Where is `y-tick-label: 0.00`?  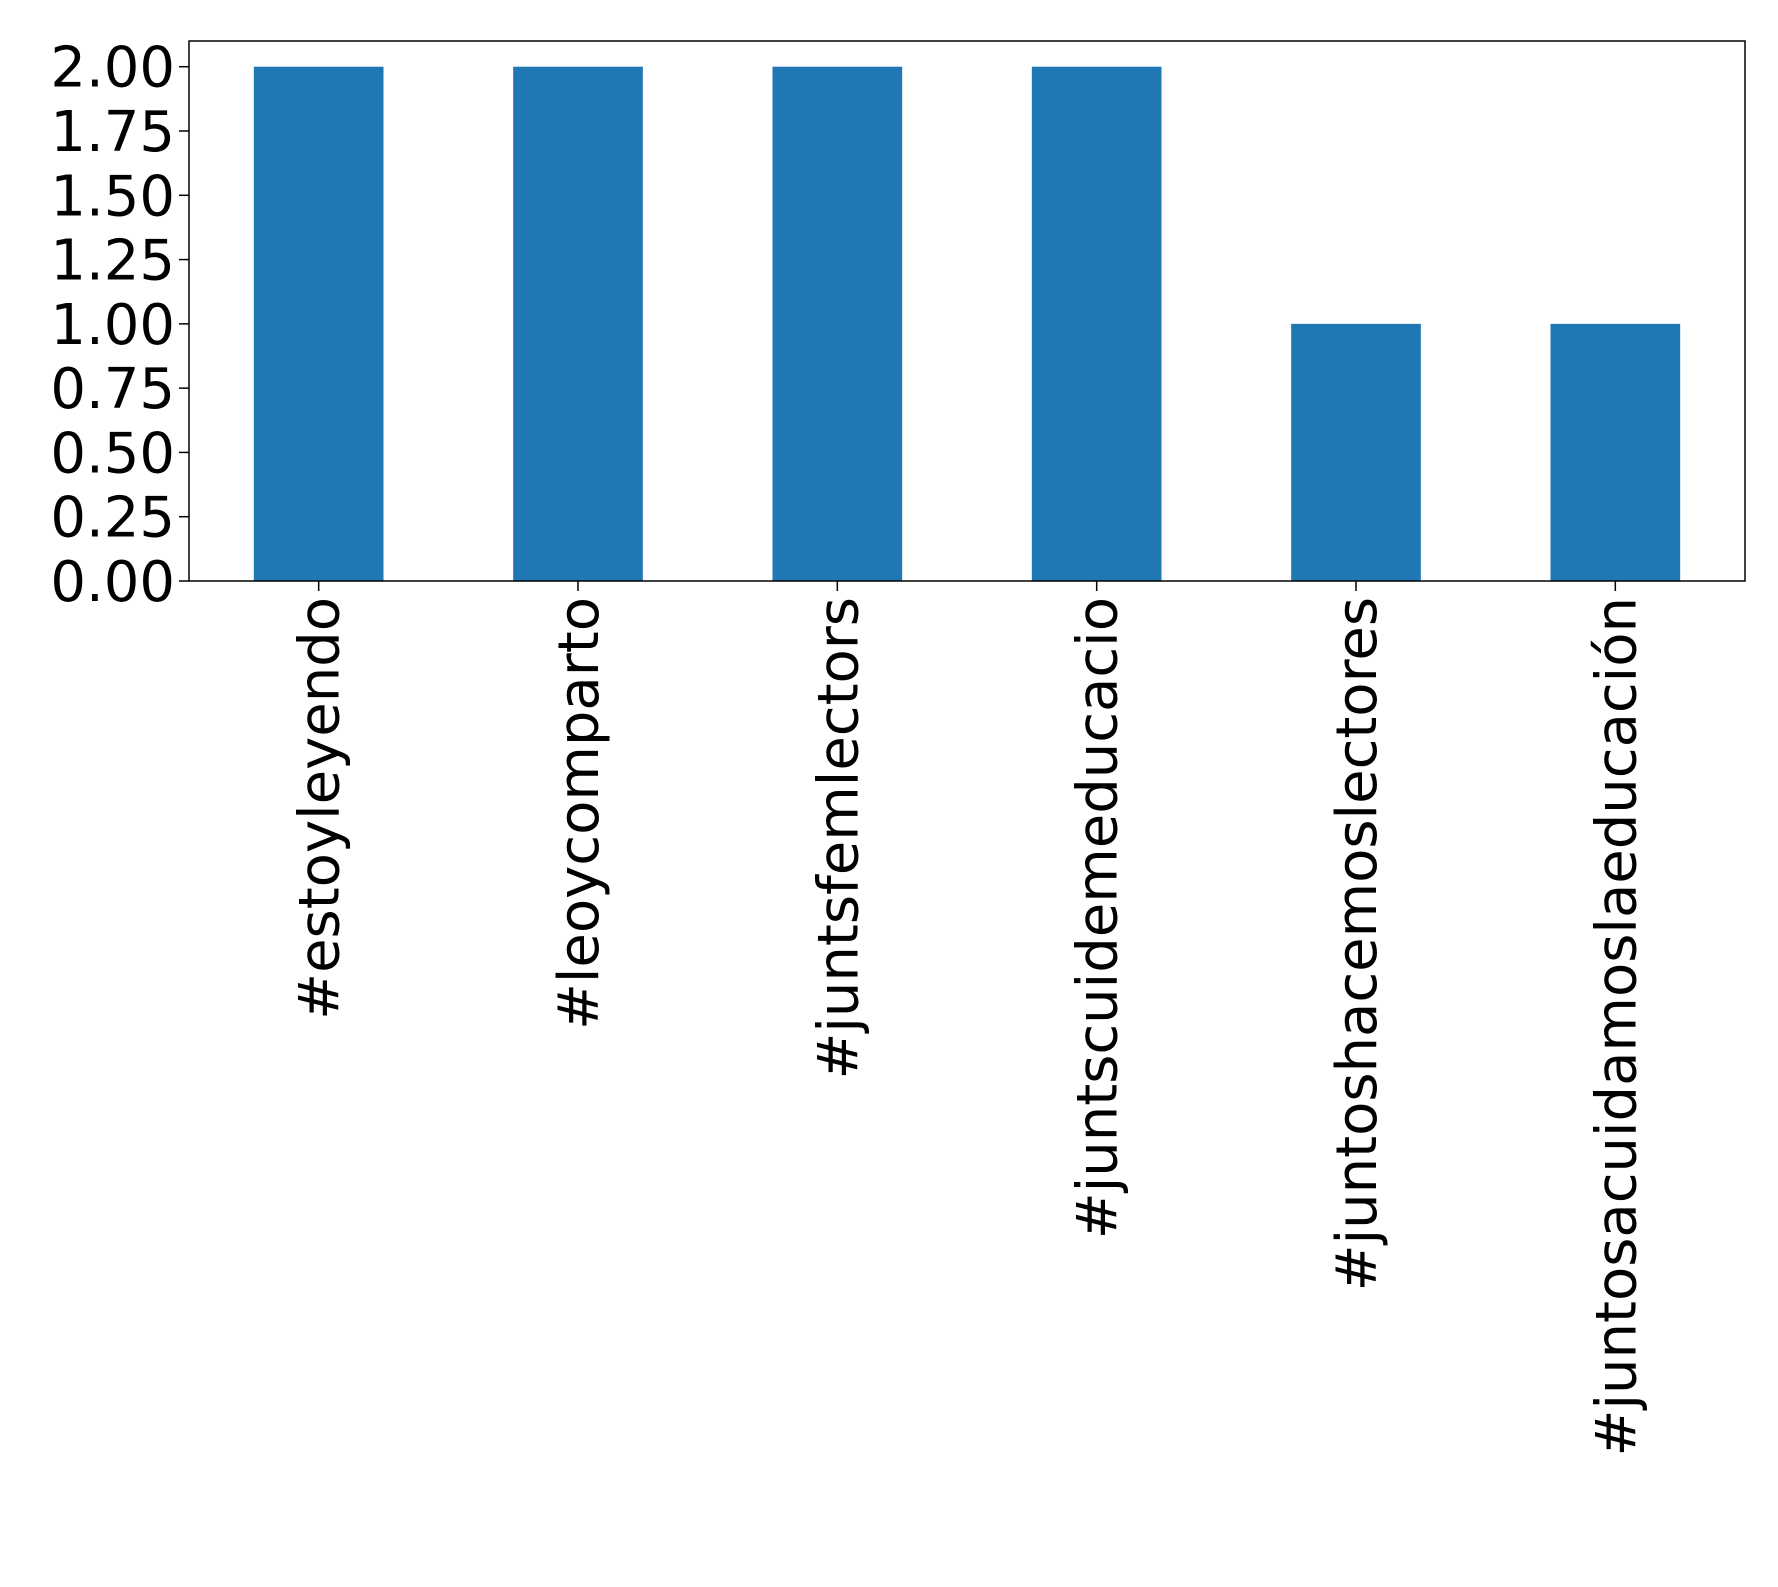 y-tick-label: 0.00 is located at coordinates (112, 582).